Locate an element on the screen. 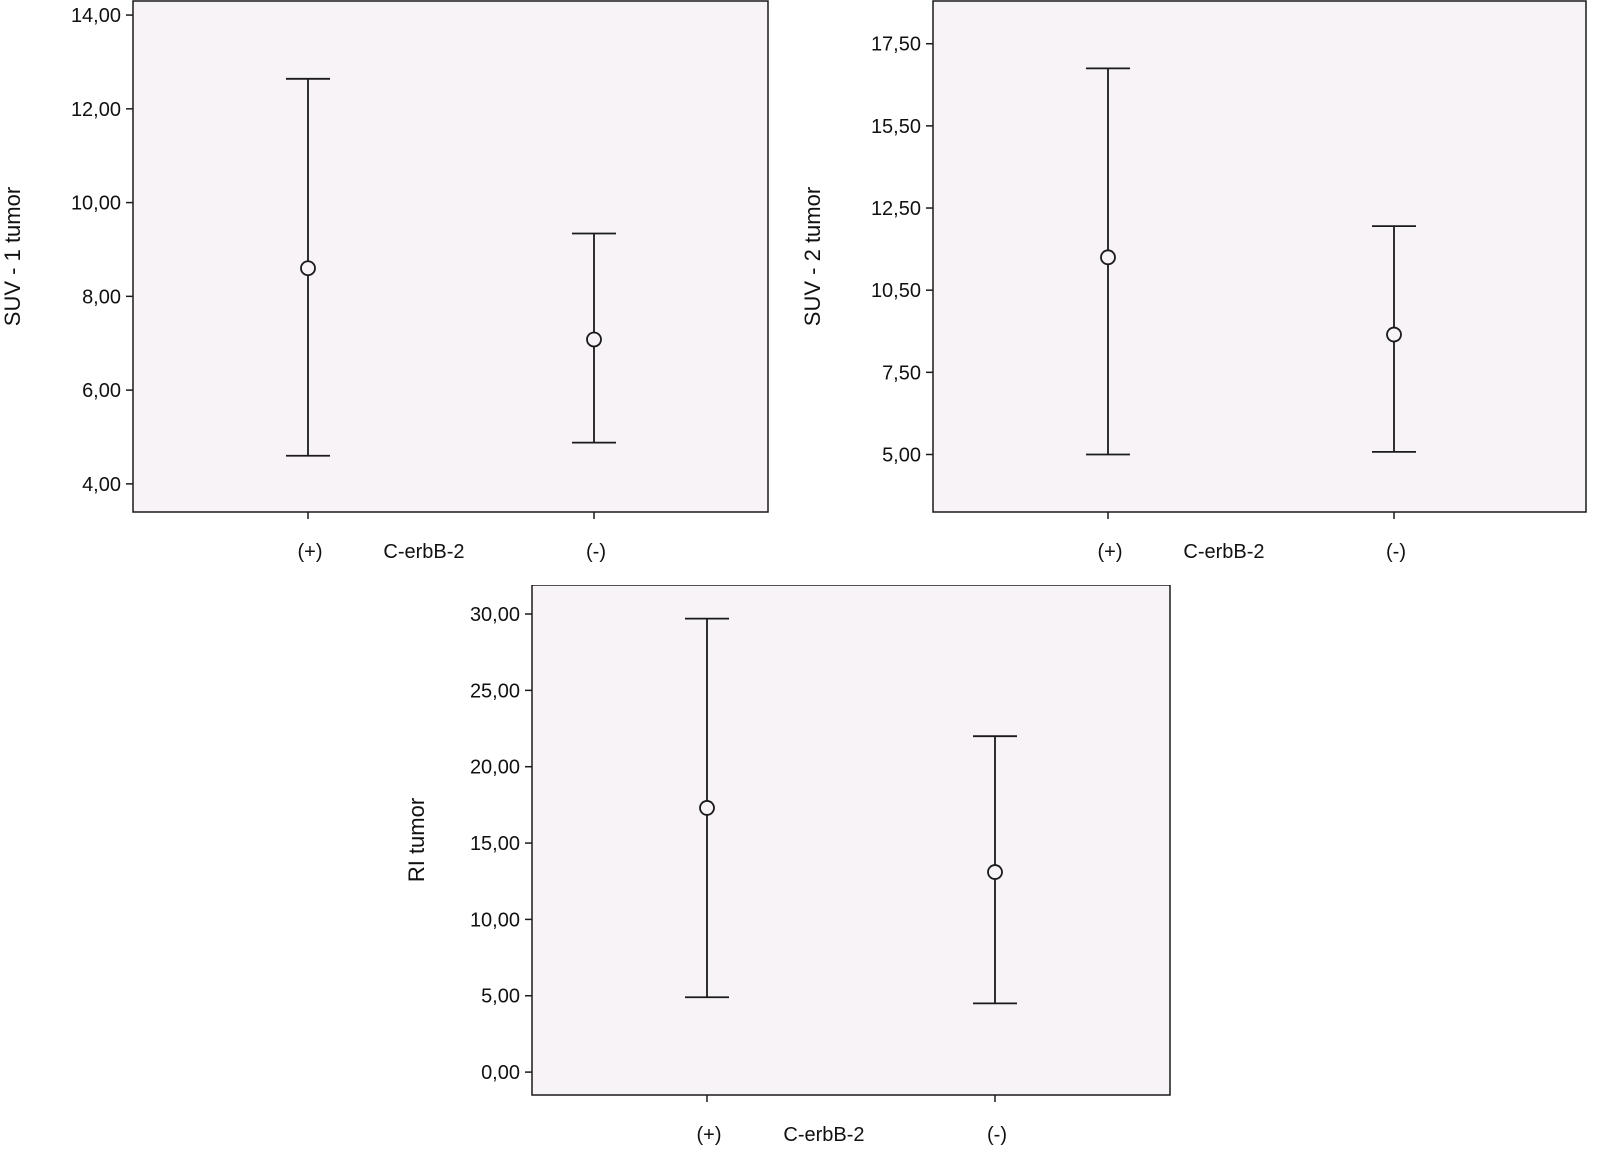 The height and width of the screenshot is (1173, 1604). y-tick-label: 17,50 is located at coordinates (896, 45).